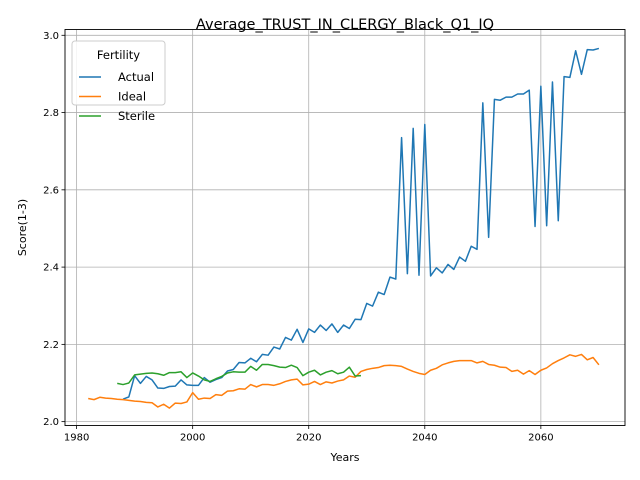 This screenshot has height=480, width=640. What do you see at coordinates (51, 190) in the screenshot?
I see `y-tick-label: 2.6` at bounding box center [51, 190].